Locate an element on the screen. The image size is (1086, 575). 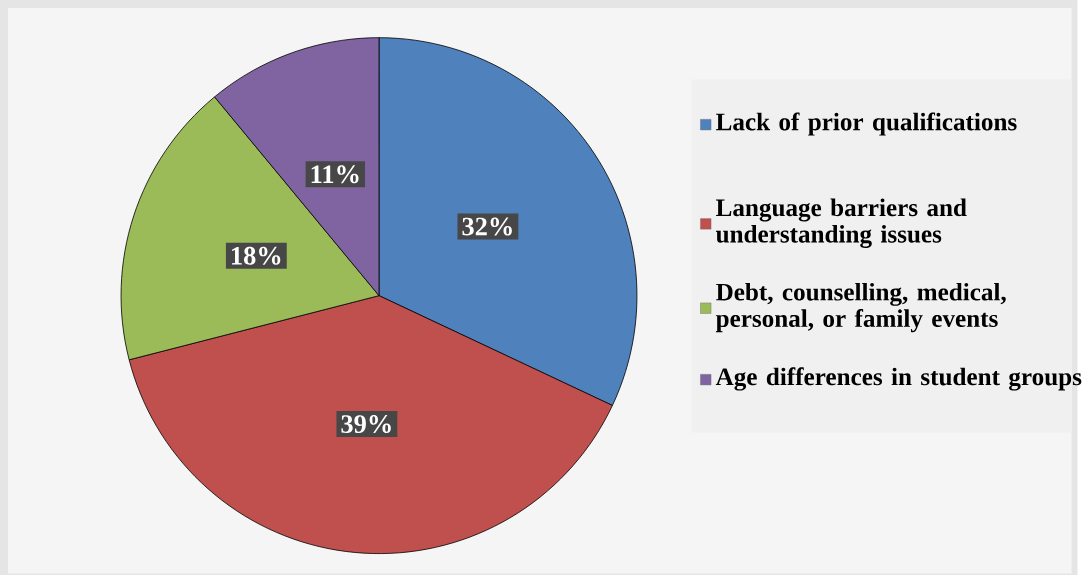
data-label: 32% is located at coordinates (487, 226).